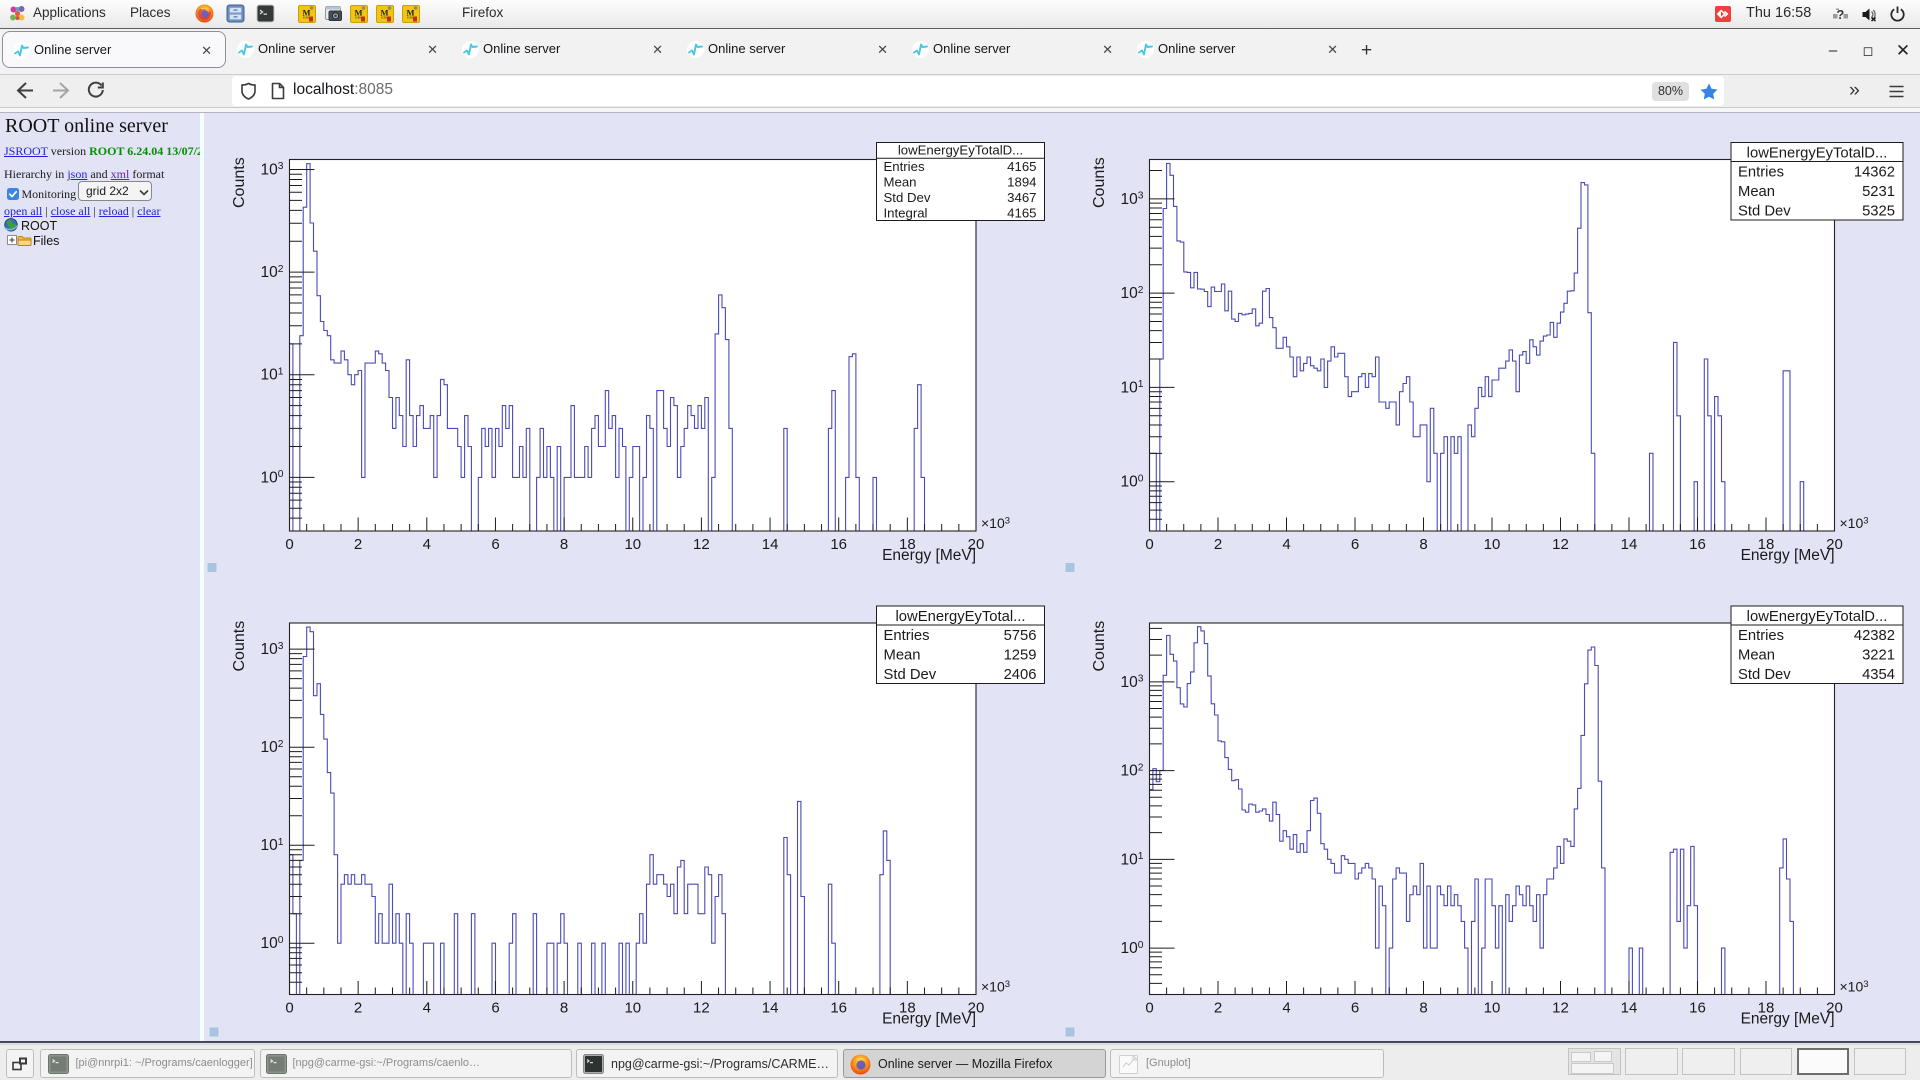 This screenshot has height=1080, width=1920. I want to click on svg-text: 5756, so click(1020, 636).